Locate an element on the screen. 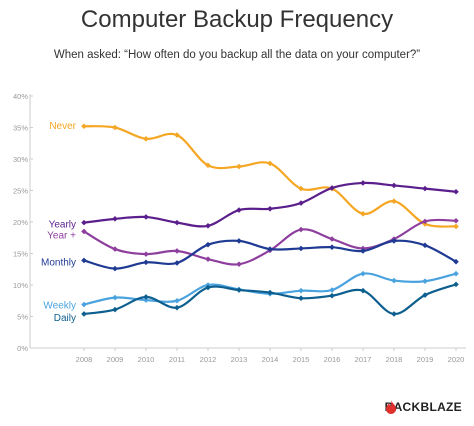 The height and width of the screenshot is (426, 474). series-line-year is located at coordinates (270, 242).